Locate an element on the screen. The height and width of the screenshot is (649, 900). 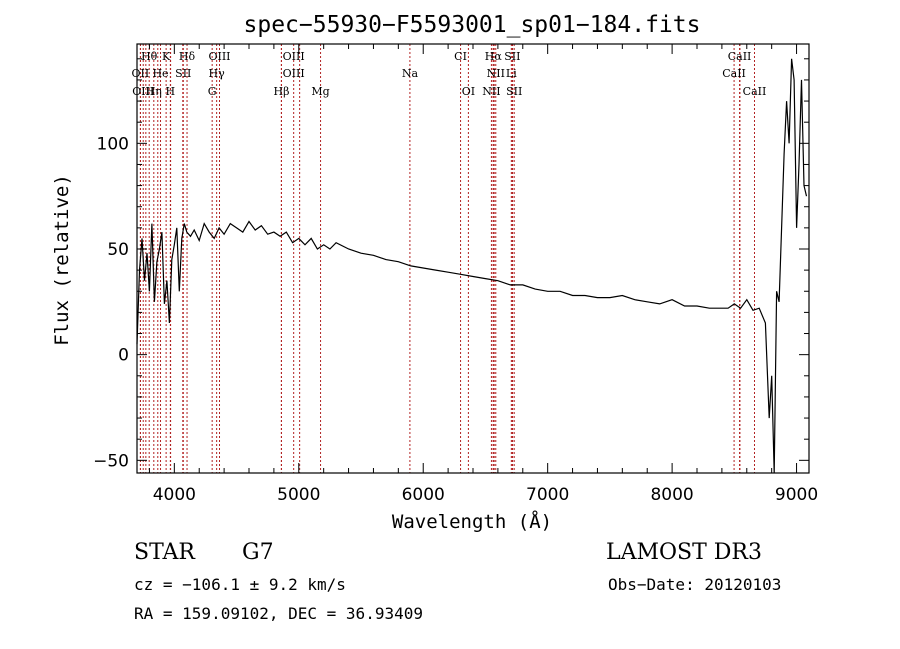
x-tick-label: 9000 is located at coordinates (796, 495).